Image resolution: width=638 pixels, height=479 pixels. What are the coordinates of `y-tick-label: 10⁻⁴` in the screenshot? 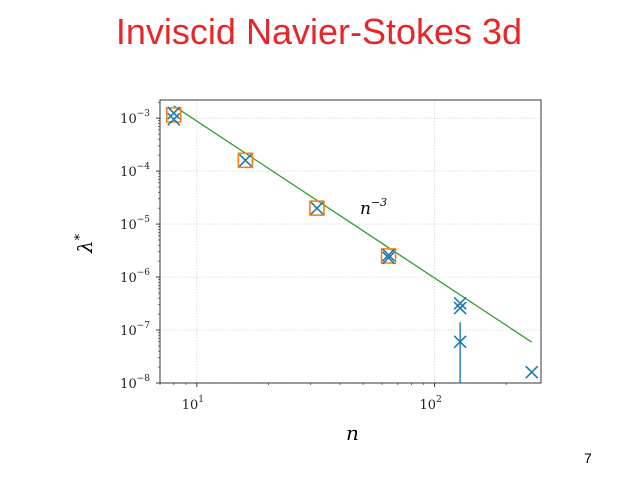 It's located at (135, 171).